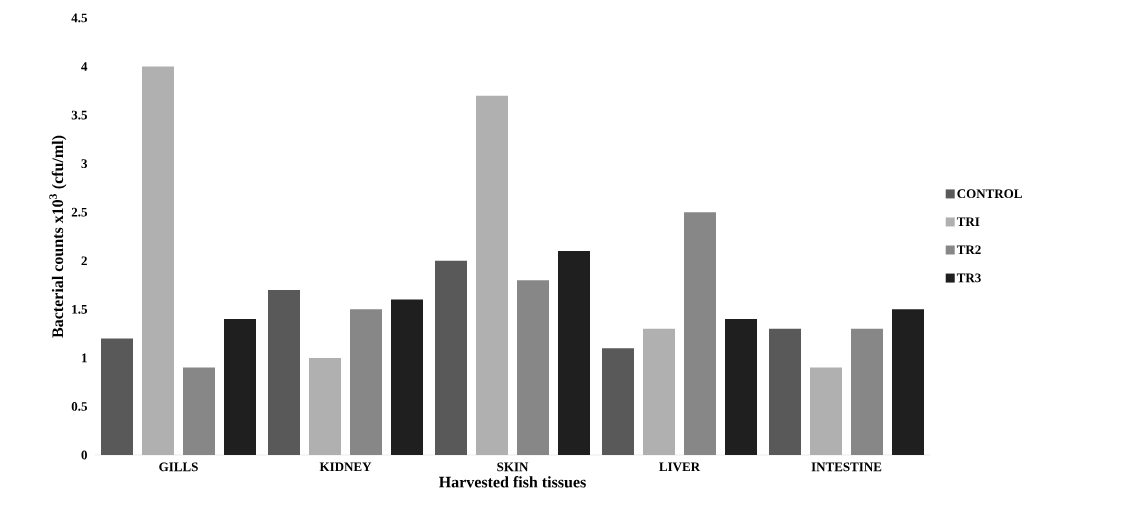  I want to click on x-tick-label: SKIN, so click(513, 467).